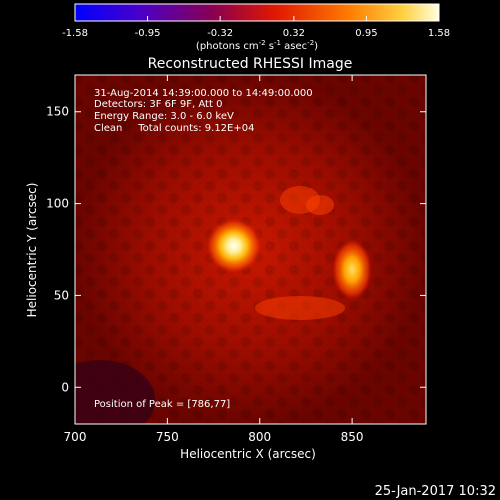 This screenshot has width=500, height=500. Describe the element at coordinates (61, 295) in the screenshot. I see `y-tick-label: 50` at that location.